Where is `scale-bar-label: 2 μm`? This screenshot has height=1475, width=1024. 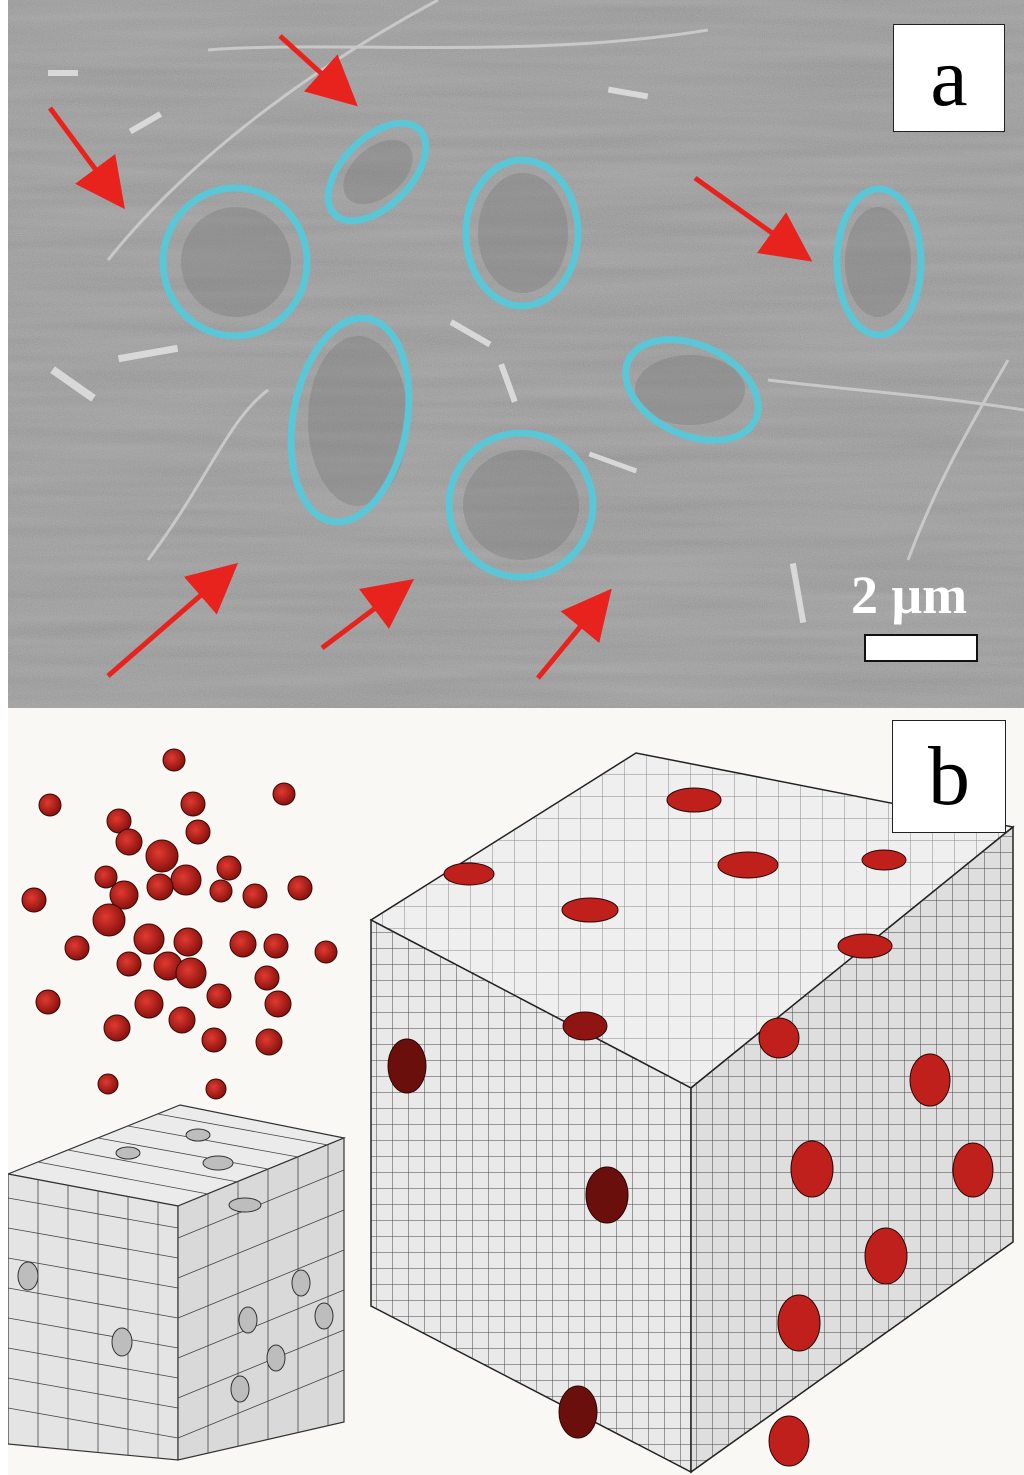 scale-bar-label: 2 μm is located at coordinates (909, 595).